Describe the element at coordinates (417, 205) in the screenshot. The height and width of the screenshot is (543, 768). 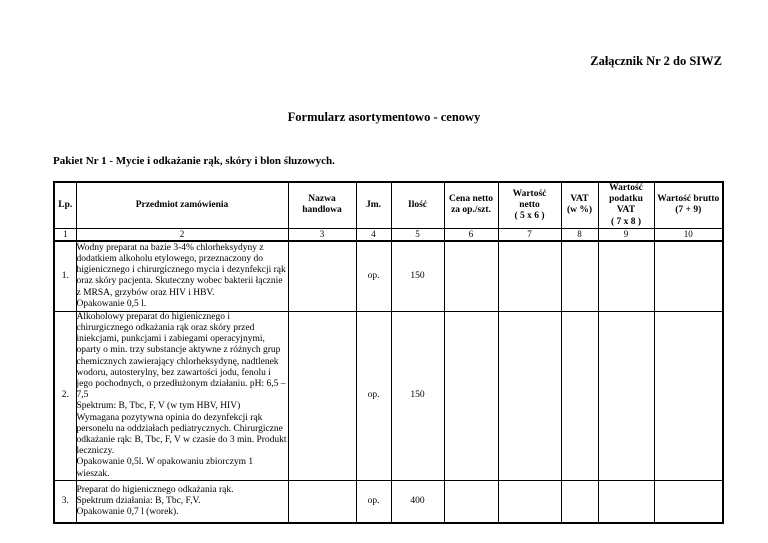
I see `header-quantity: Ilość` at that location.